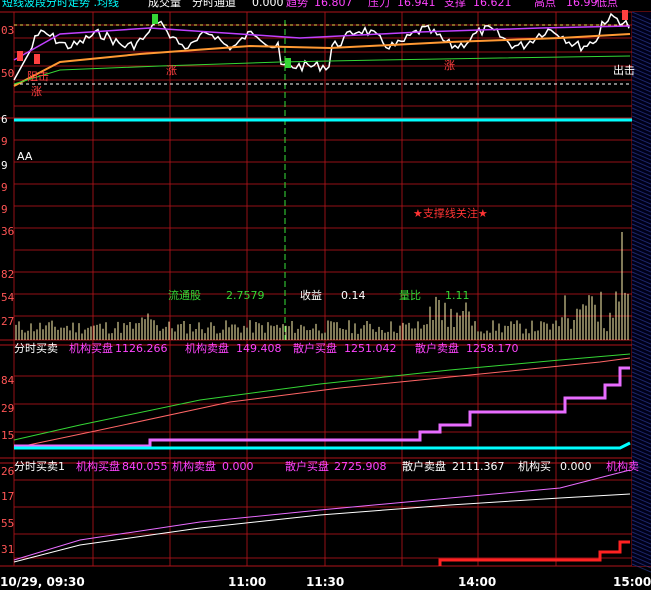  Describe the element at coordinates (607, 4) in the screenshot. I see `low-label: 低点` at that location.